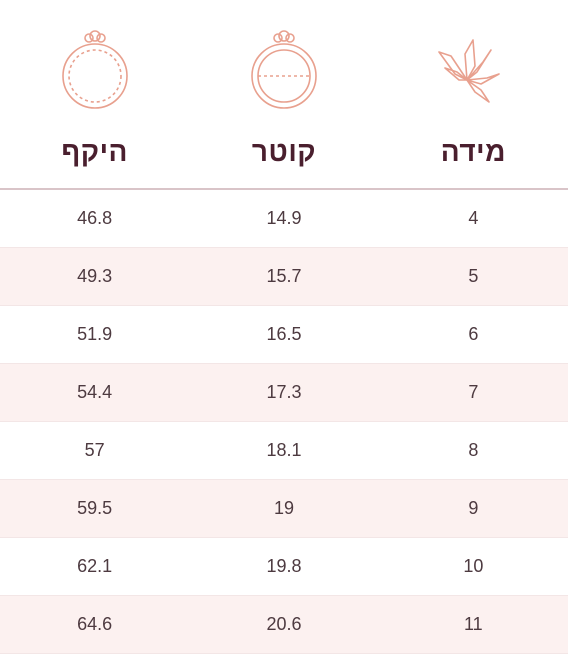 This screenshot has height=657, width=568. What do you see at coordinates (473, 450) in the screenshot?
I see `cell-size: 8` at bounding box center [473, 450].